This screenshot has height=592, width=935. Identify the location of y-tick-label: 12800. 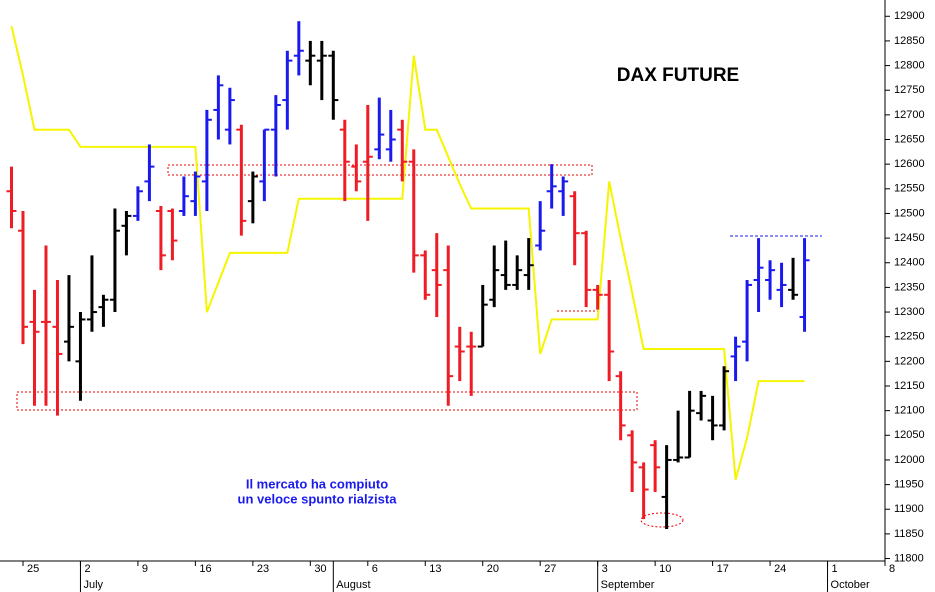
(909, 65).